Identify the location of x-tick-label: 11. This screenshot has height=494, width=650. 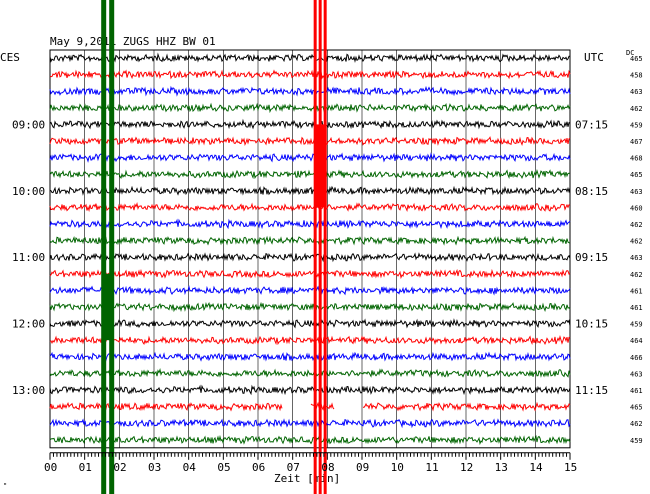
(431, 467).